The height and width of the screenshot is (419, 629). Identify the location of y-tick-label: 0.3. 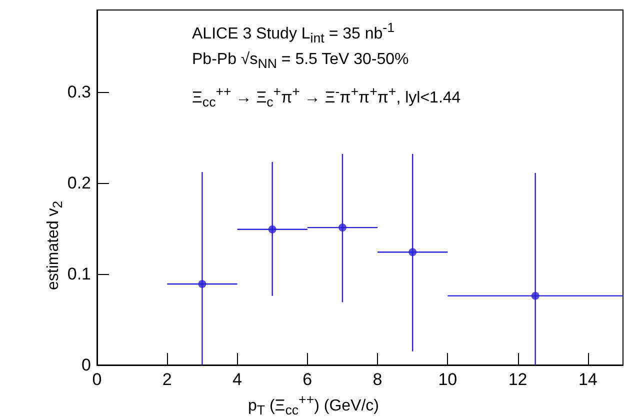
(79, 92).